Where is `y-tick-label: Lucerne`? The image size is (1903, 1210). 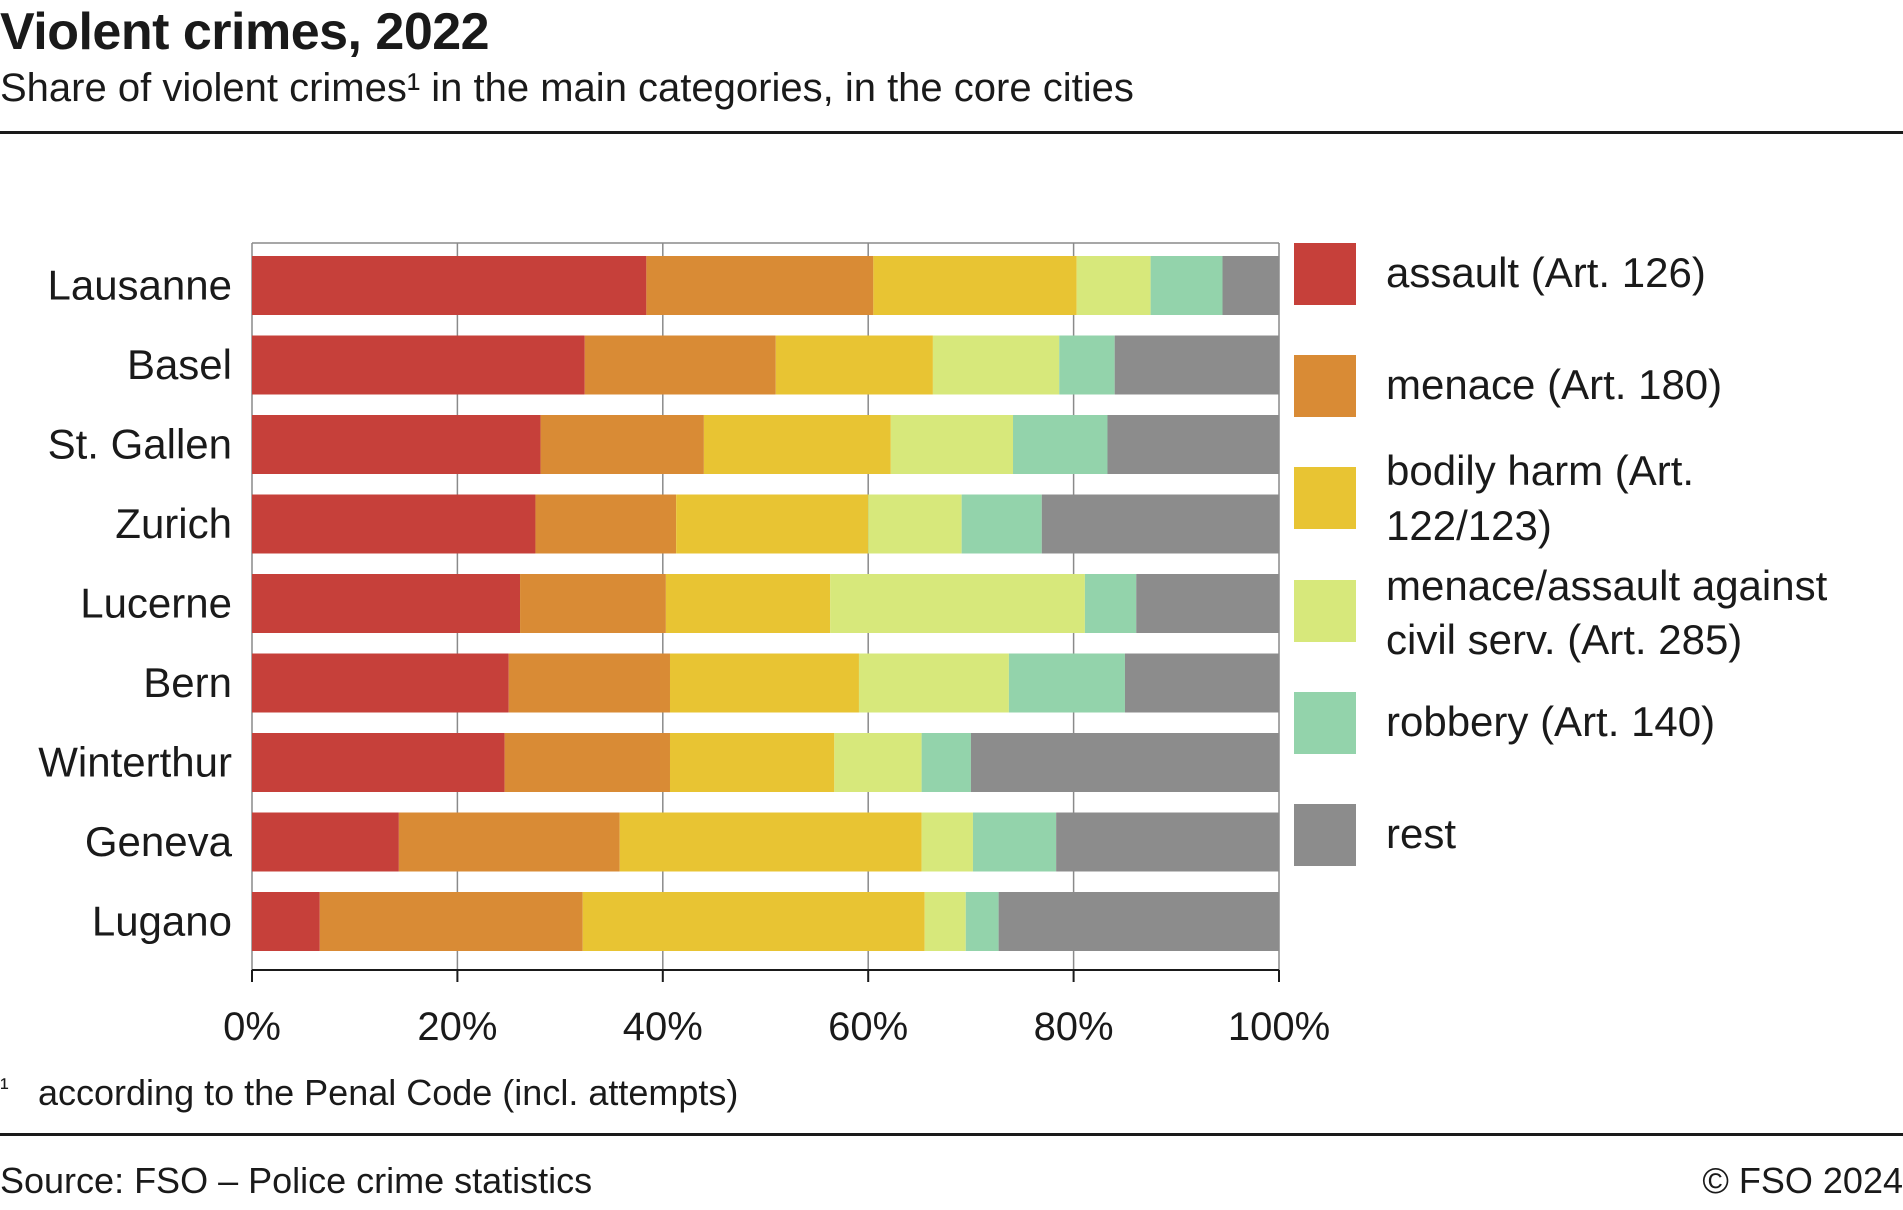
y-tick-label: Lucerne is located at coordinates (156, 603).